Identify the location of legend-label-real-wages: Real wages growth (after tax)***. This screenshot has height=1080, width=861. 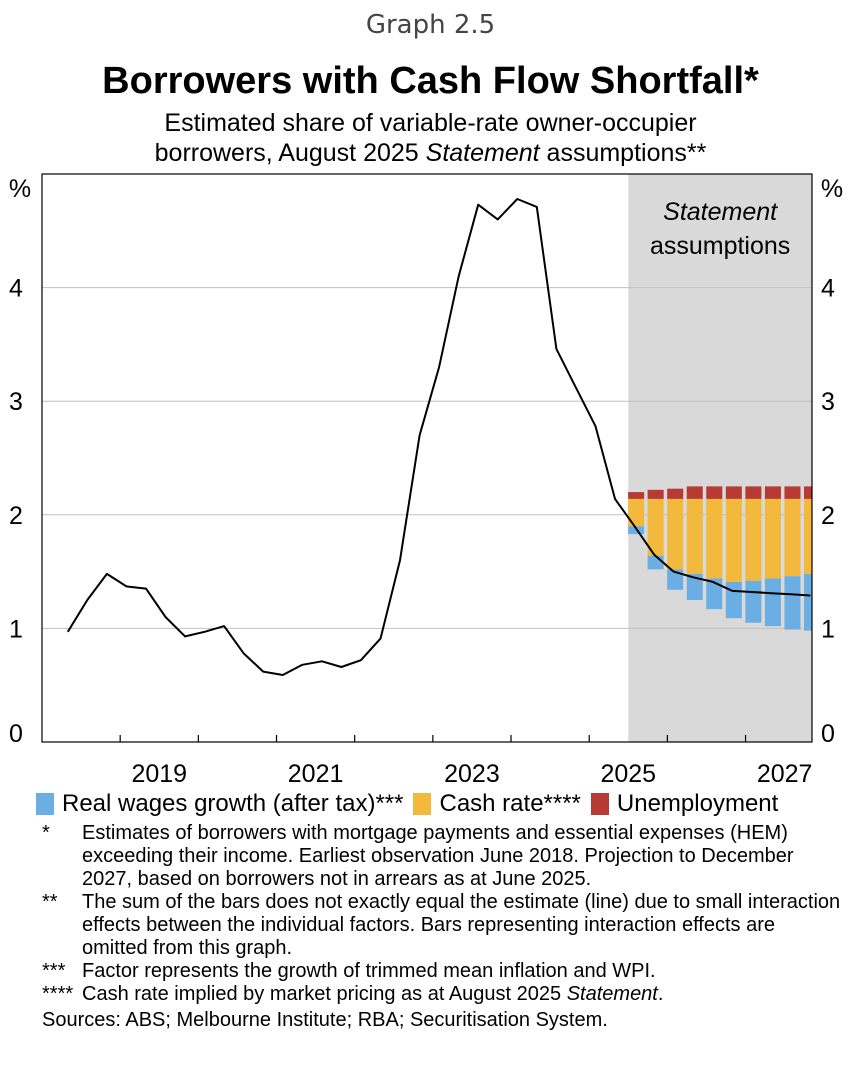
(233, 803).